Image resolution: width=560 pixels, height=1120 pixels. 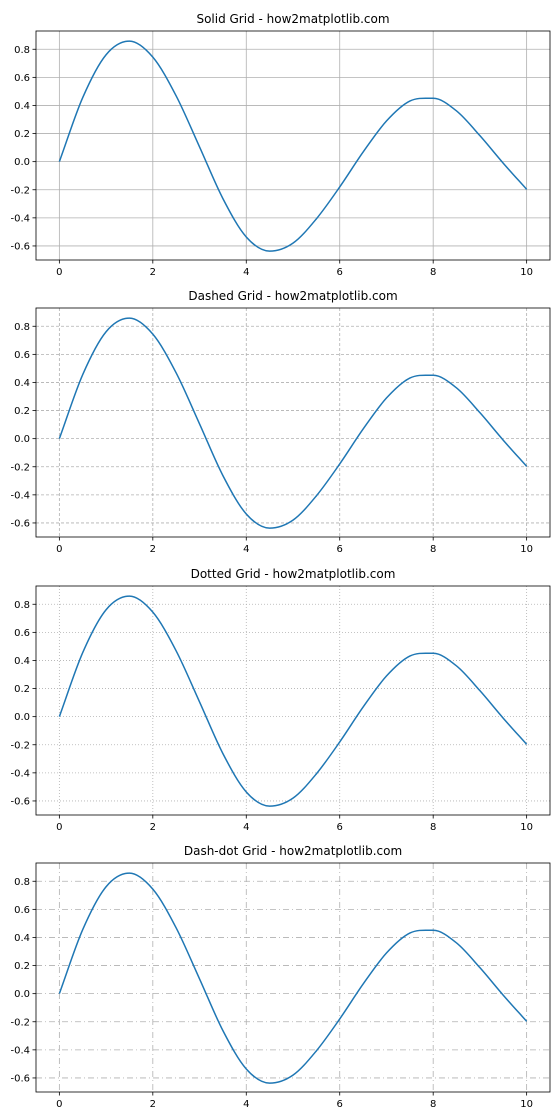 I want to click on chart-title: Dotted Grid - how2matplotlib.com, so click(x=293, y=574).